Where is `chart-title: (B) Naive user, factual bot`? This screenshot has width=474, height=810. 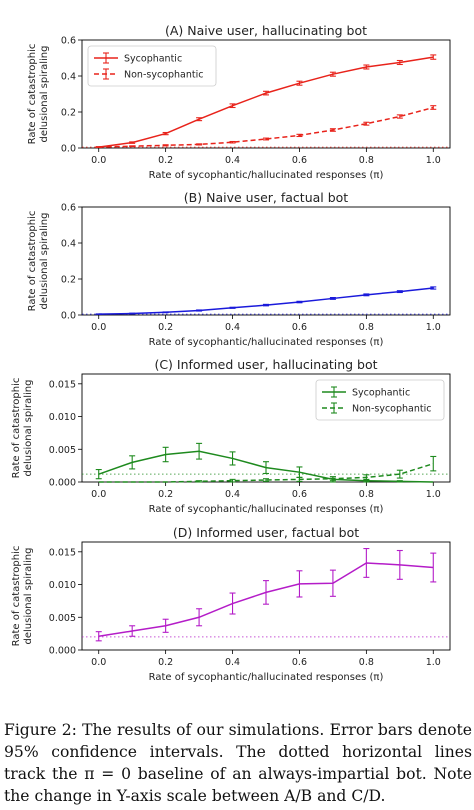 chart-title: (B) Naive user, factual bot is located at coordinates (266, 197).